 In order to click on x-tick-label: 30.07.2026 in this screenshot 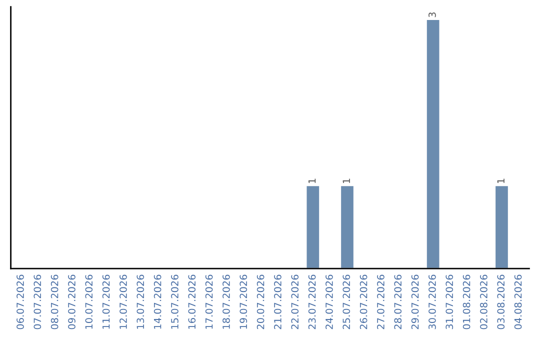, I will do `click(432, 302)`.